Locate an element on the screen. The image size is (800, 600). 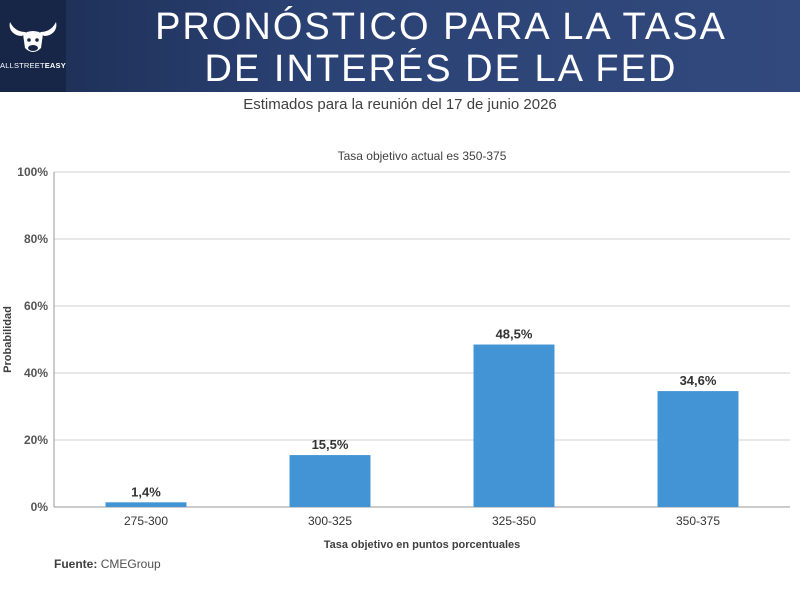
logo: ALLSTREETEASY is located at coordinates (33, 46).